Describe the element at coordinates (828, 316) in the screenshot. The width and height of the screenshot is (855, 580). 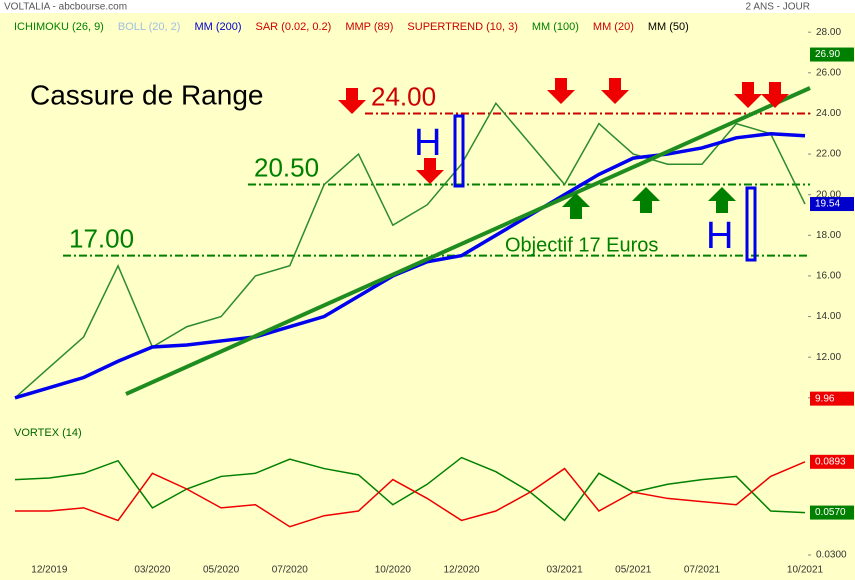
I see `y-tick-label: 14.00` at that location.